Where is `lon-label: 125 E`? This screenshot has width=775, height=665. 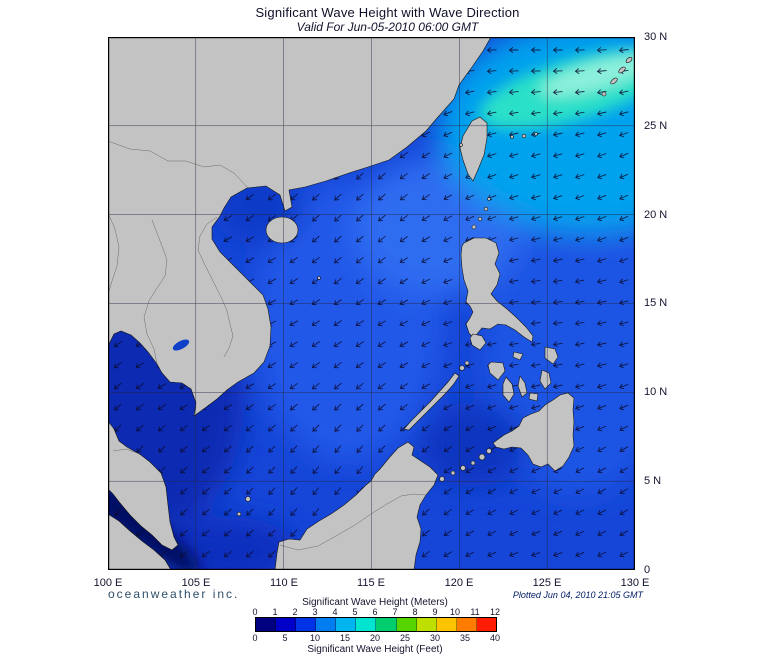
lon-label: 125 E is located at coordinates (547, 583).